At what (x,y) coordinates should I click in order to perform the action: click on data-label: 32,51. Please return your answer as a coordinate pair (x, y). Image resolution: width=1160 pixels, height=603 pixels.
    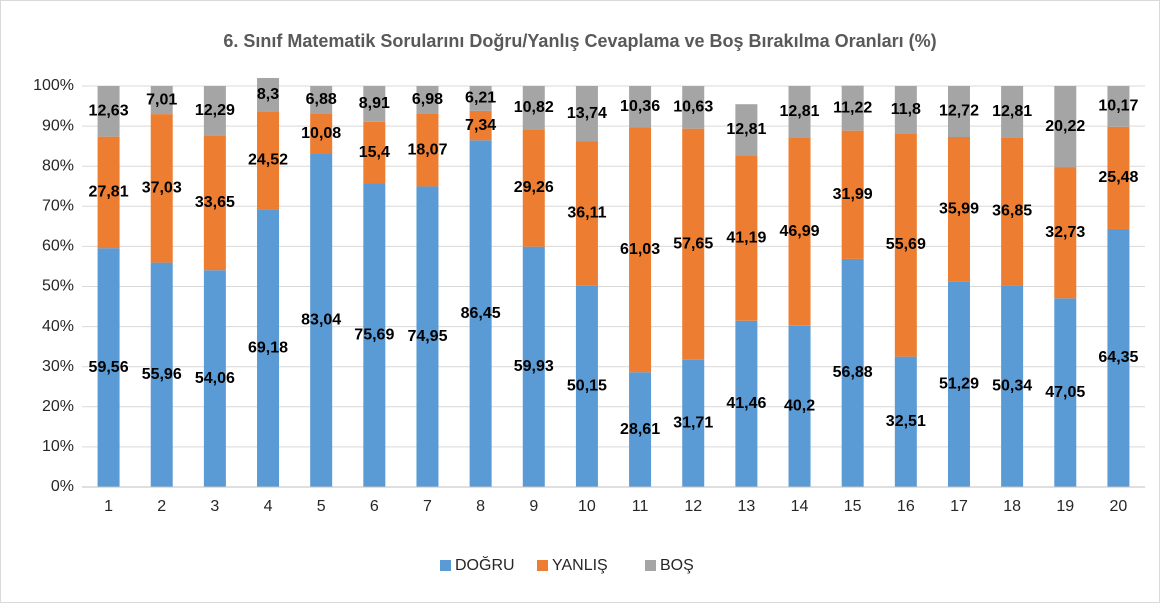
    Looking at the image, I should click on (906, 421).